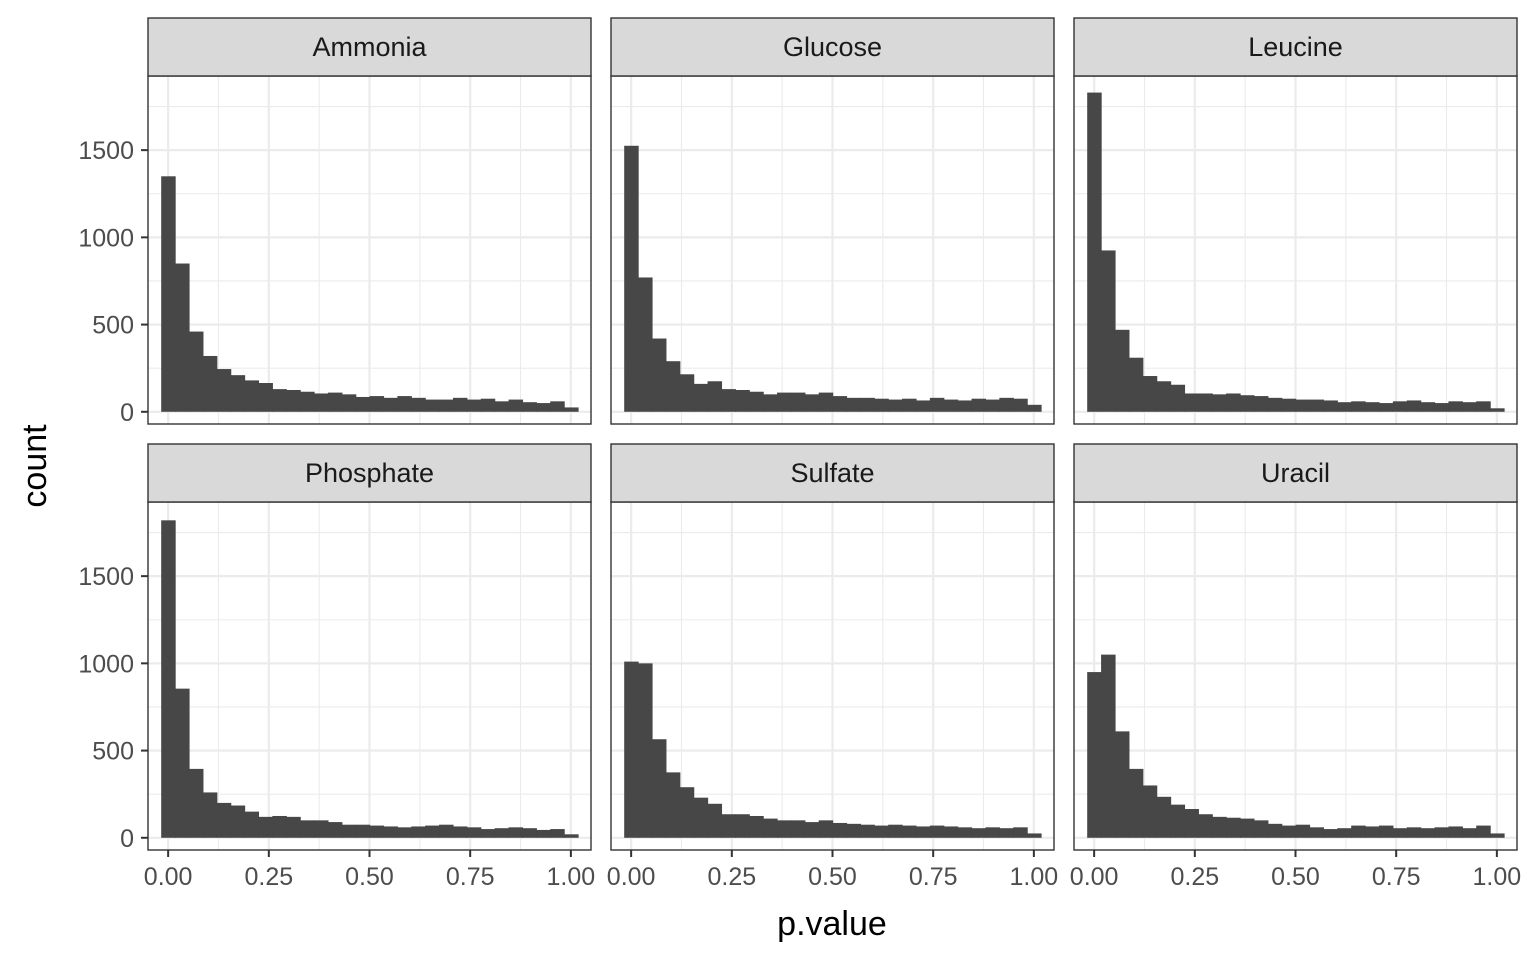  Describe the element at coordinates (113, 752) in the screenshot. I see `y-tick-label: 500` at that location.